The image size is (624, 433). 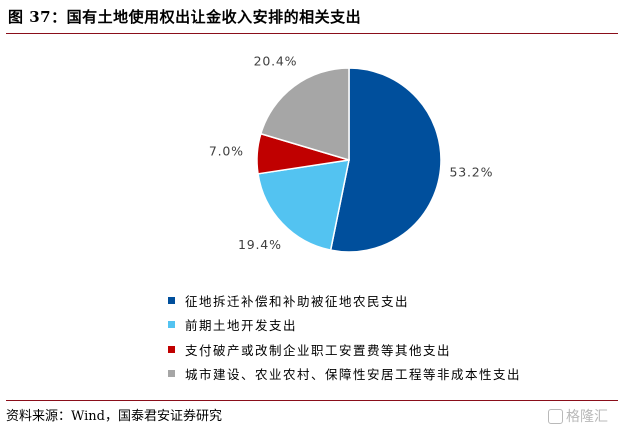 What do you see at coordinates (318, 350) in the screenshot?
I see `legend-label: 支付破产或改制企业职工安置费等其他支出` at bounding box center [318, 350].